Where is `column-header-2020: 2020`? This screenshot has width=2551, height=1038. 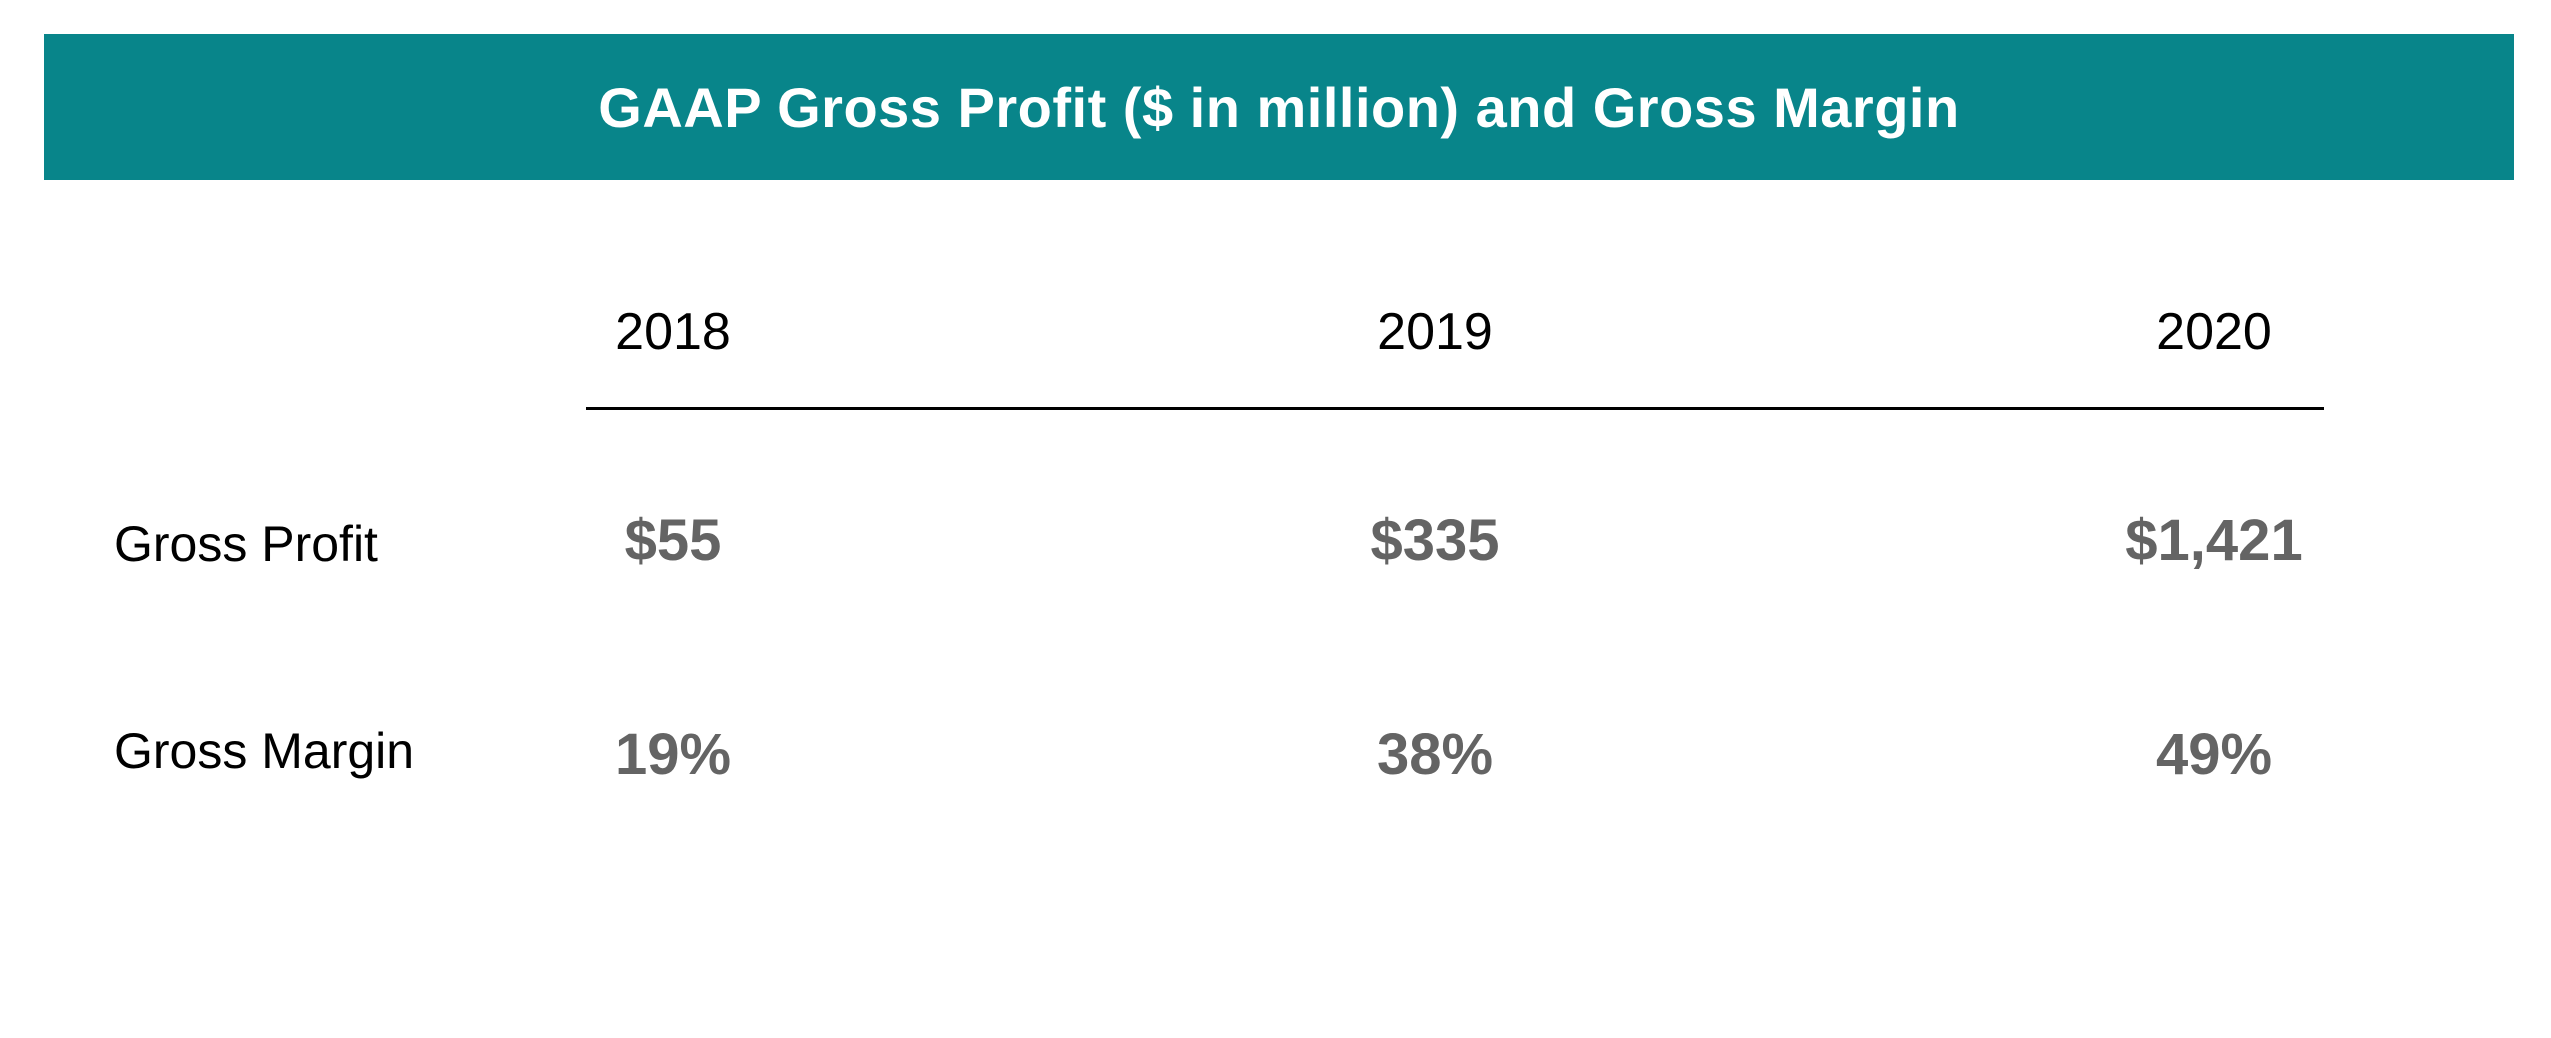 column-header-2020: 2020 is located at coordinates (2214, 332).